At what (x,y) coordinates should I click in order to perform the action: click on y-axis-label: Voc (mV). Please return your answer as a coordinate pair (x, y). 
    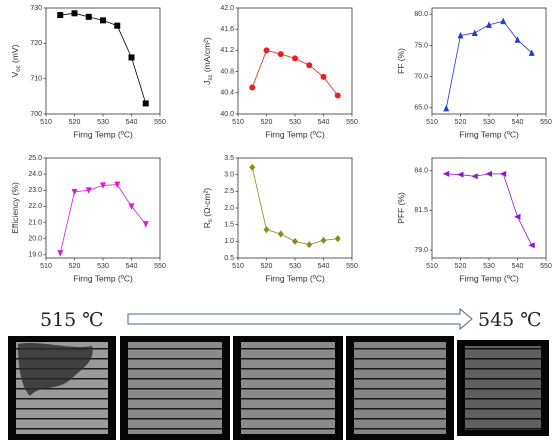
    Looking at the image, I should click on (15, 60).